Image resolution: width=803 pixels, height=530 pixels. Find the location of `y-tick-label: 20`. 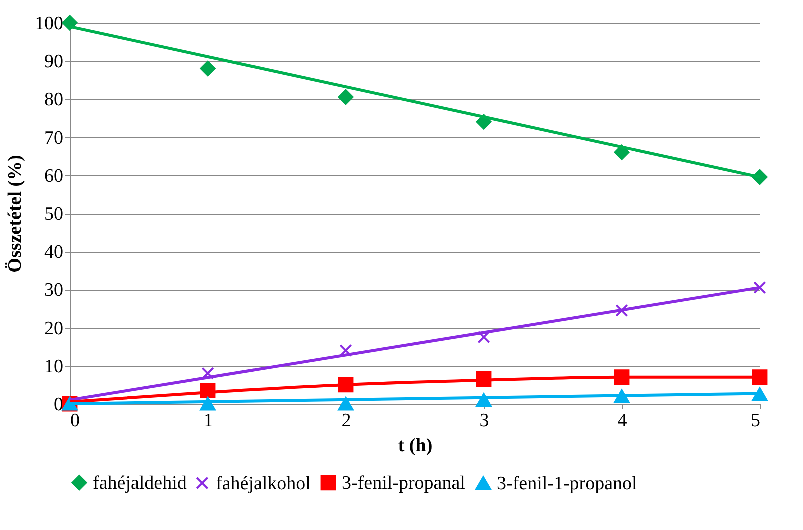

y-tick-label: 20 is located at coordinates (54, 329).